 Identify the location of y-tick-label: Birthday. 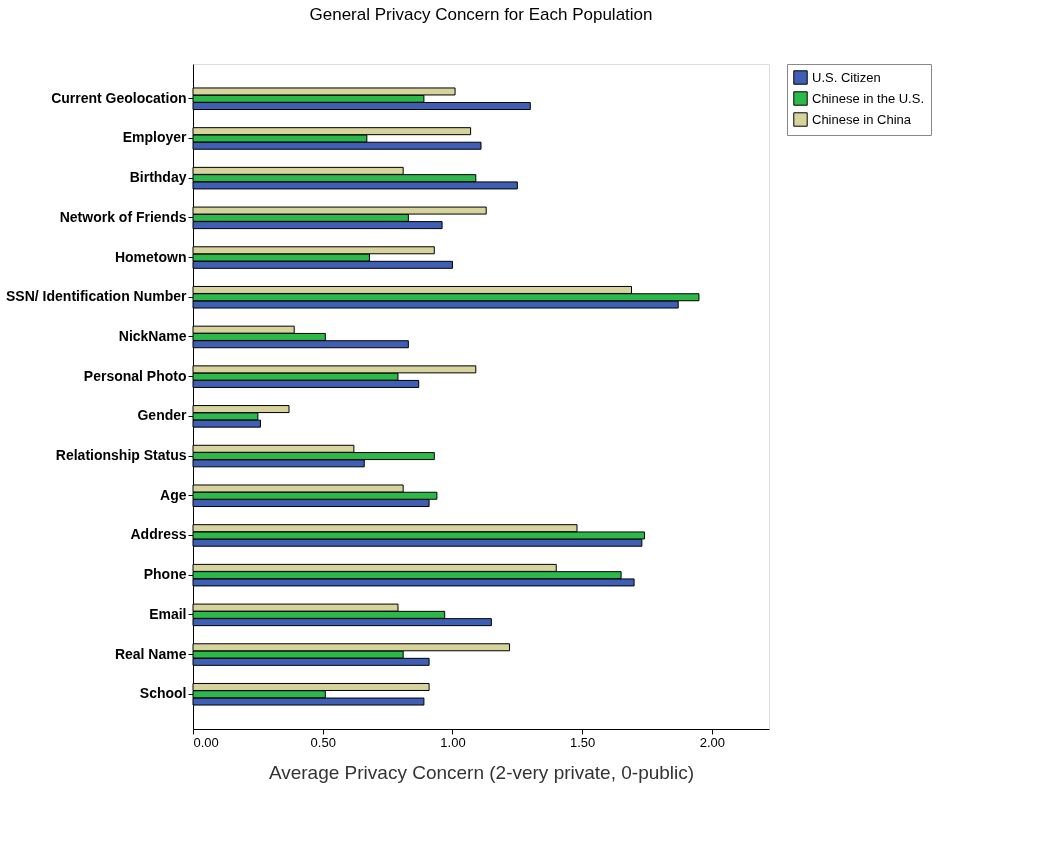
(158, 177).